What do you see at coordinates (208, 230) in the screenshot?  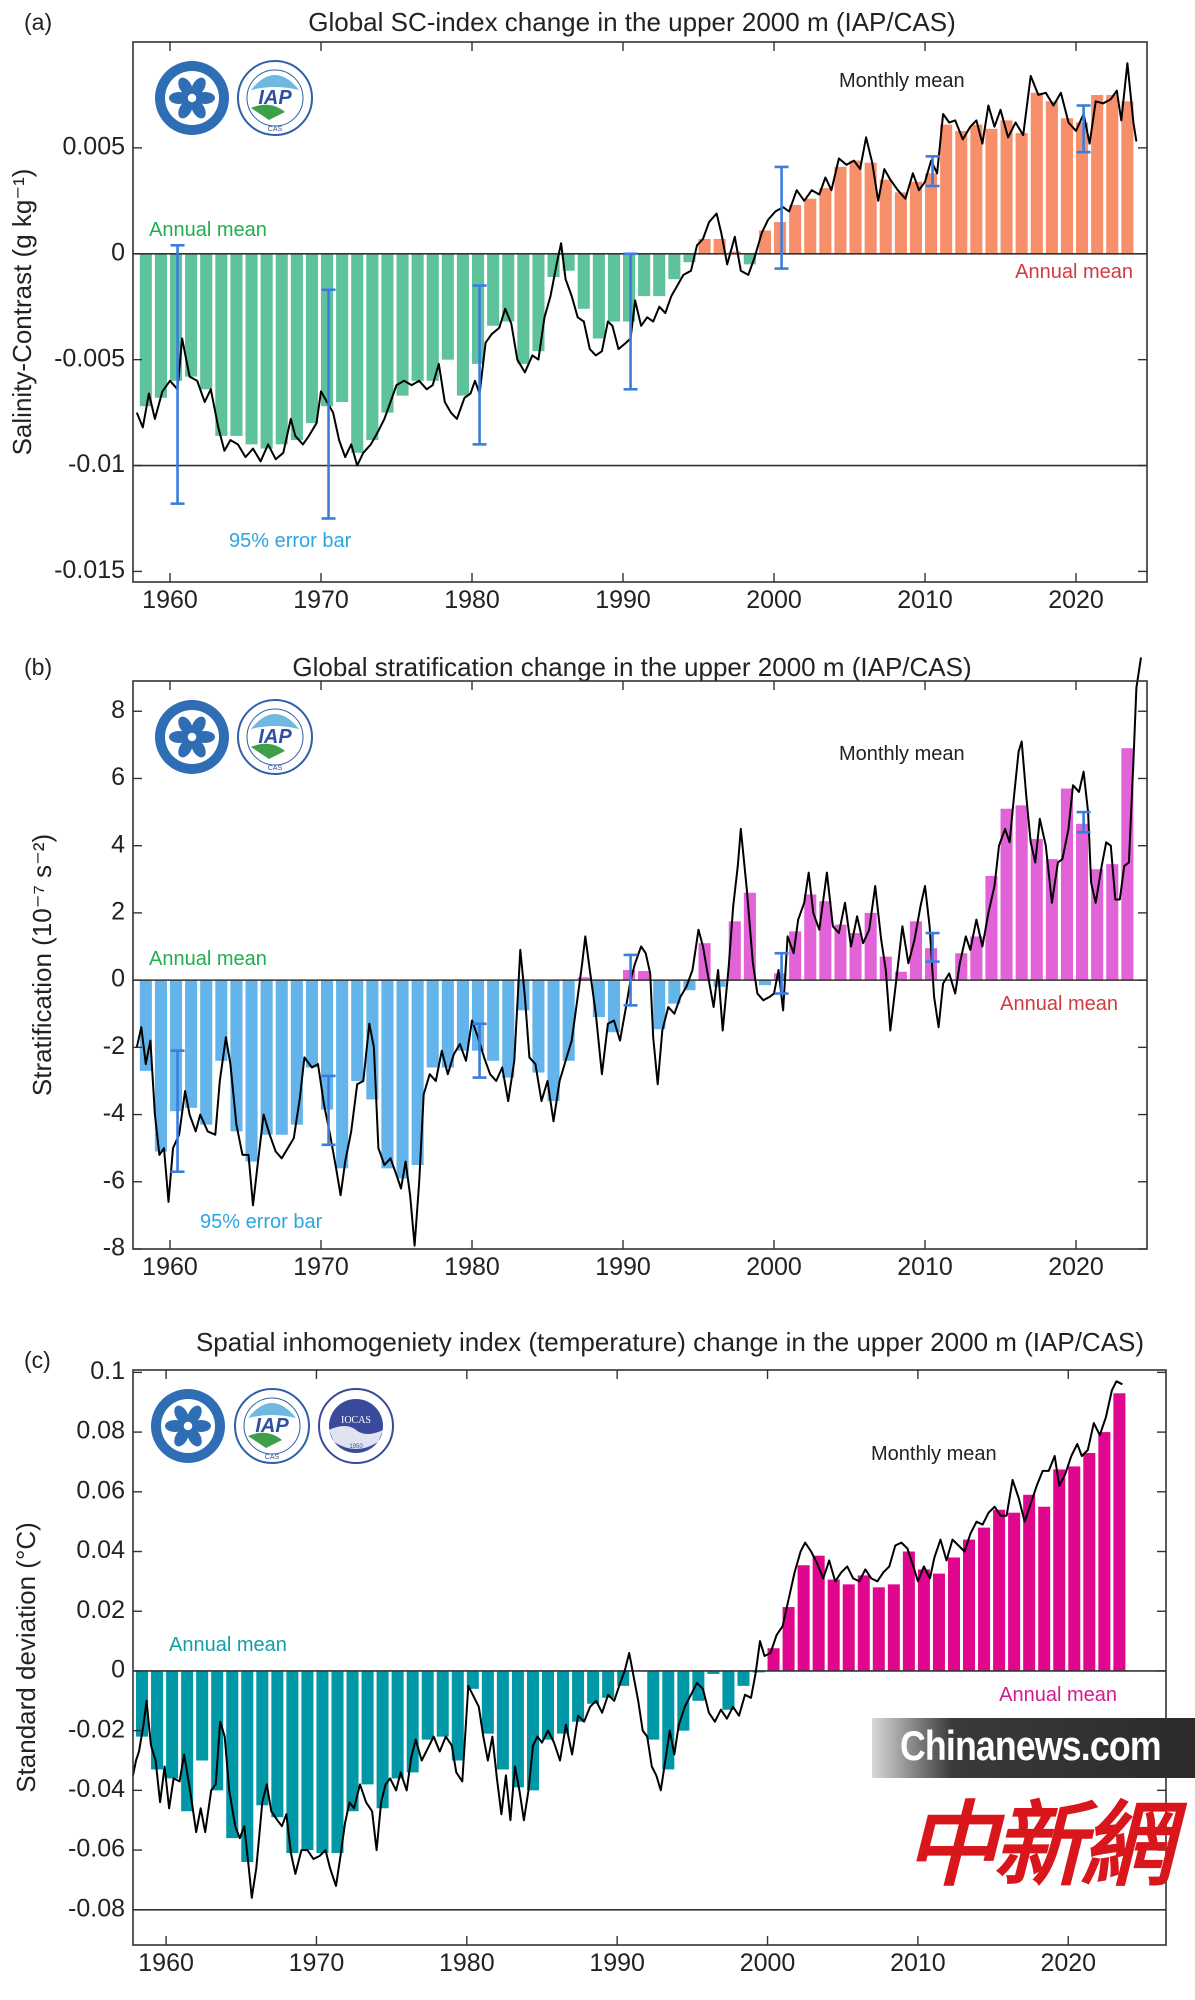 I see `annotation-annual-neg: Annual mean` at bounding box center [208, 230].